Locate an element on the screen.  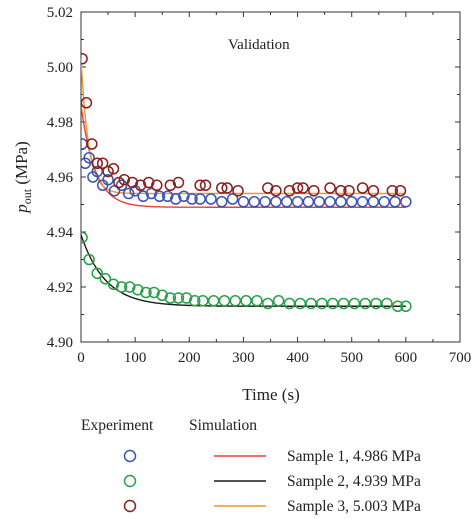
legend-label-sample-2: Sample 2, 4.939 MPa is located at coordinates (354, 481).